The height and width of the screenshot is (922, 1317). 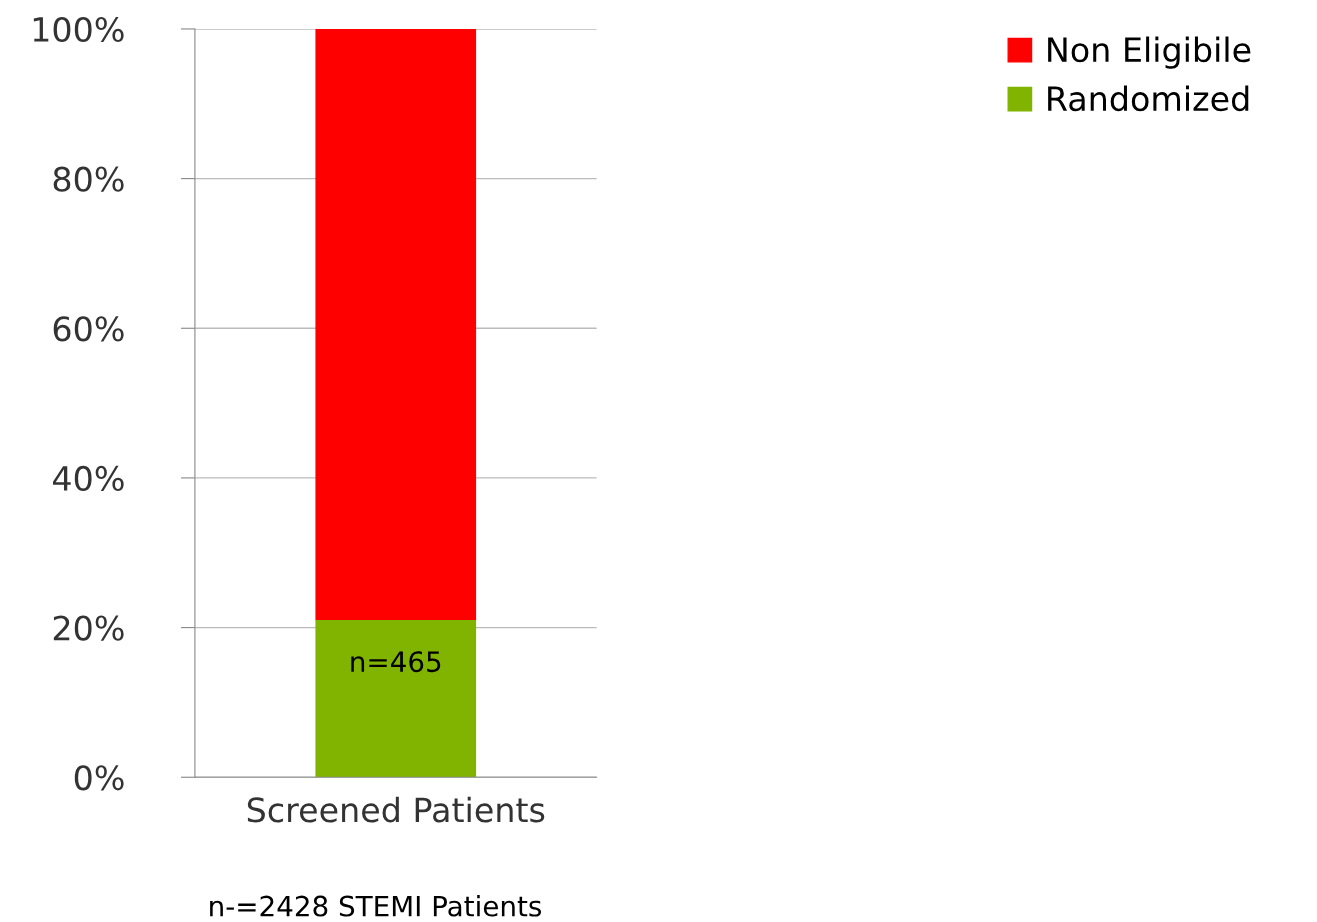 I want to click on y-tick-label: 80%, so click(x=88, y=179).